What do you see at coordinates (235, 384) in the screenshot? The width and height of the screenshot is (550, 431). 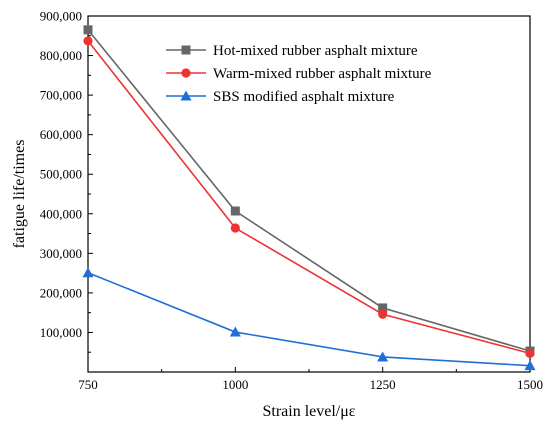 I see `x-tick-label: 1000` at bounding box center [235, 384].